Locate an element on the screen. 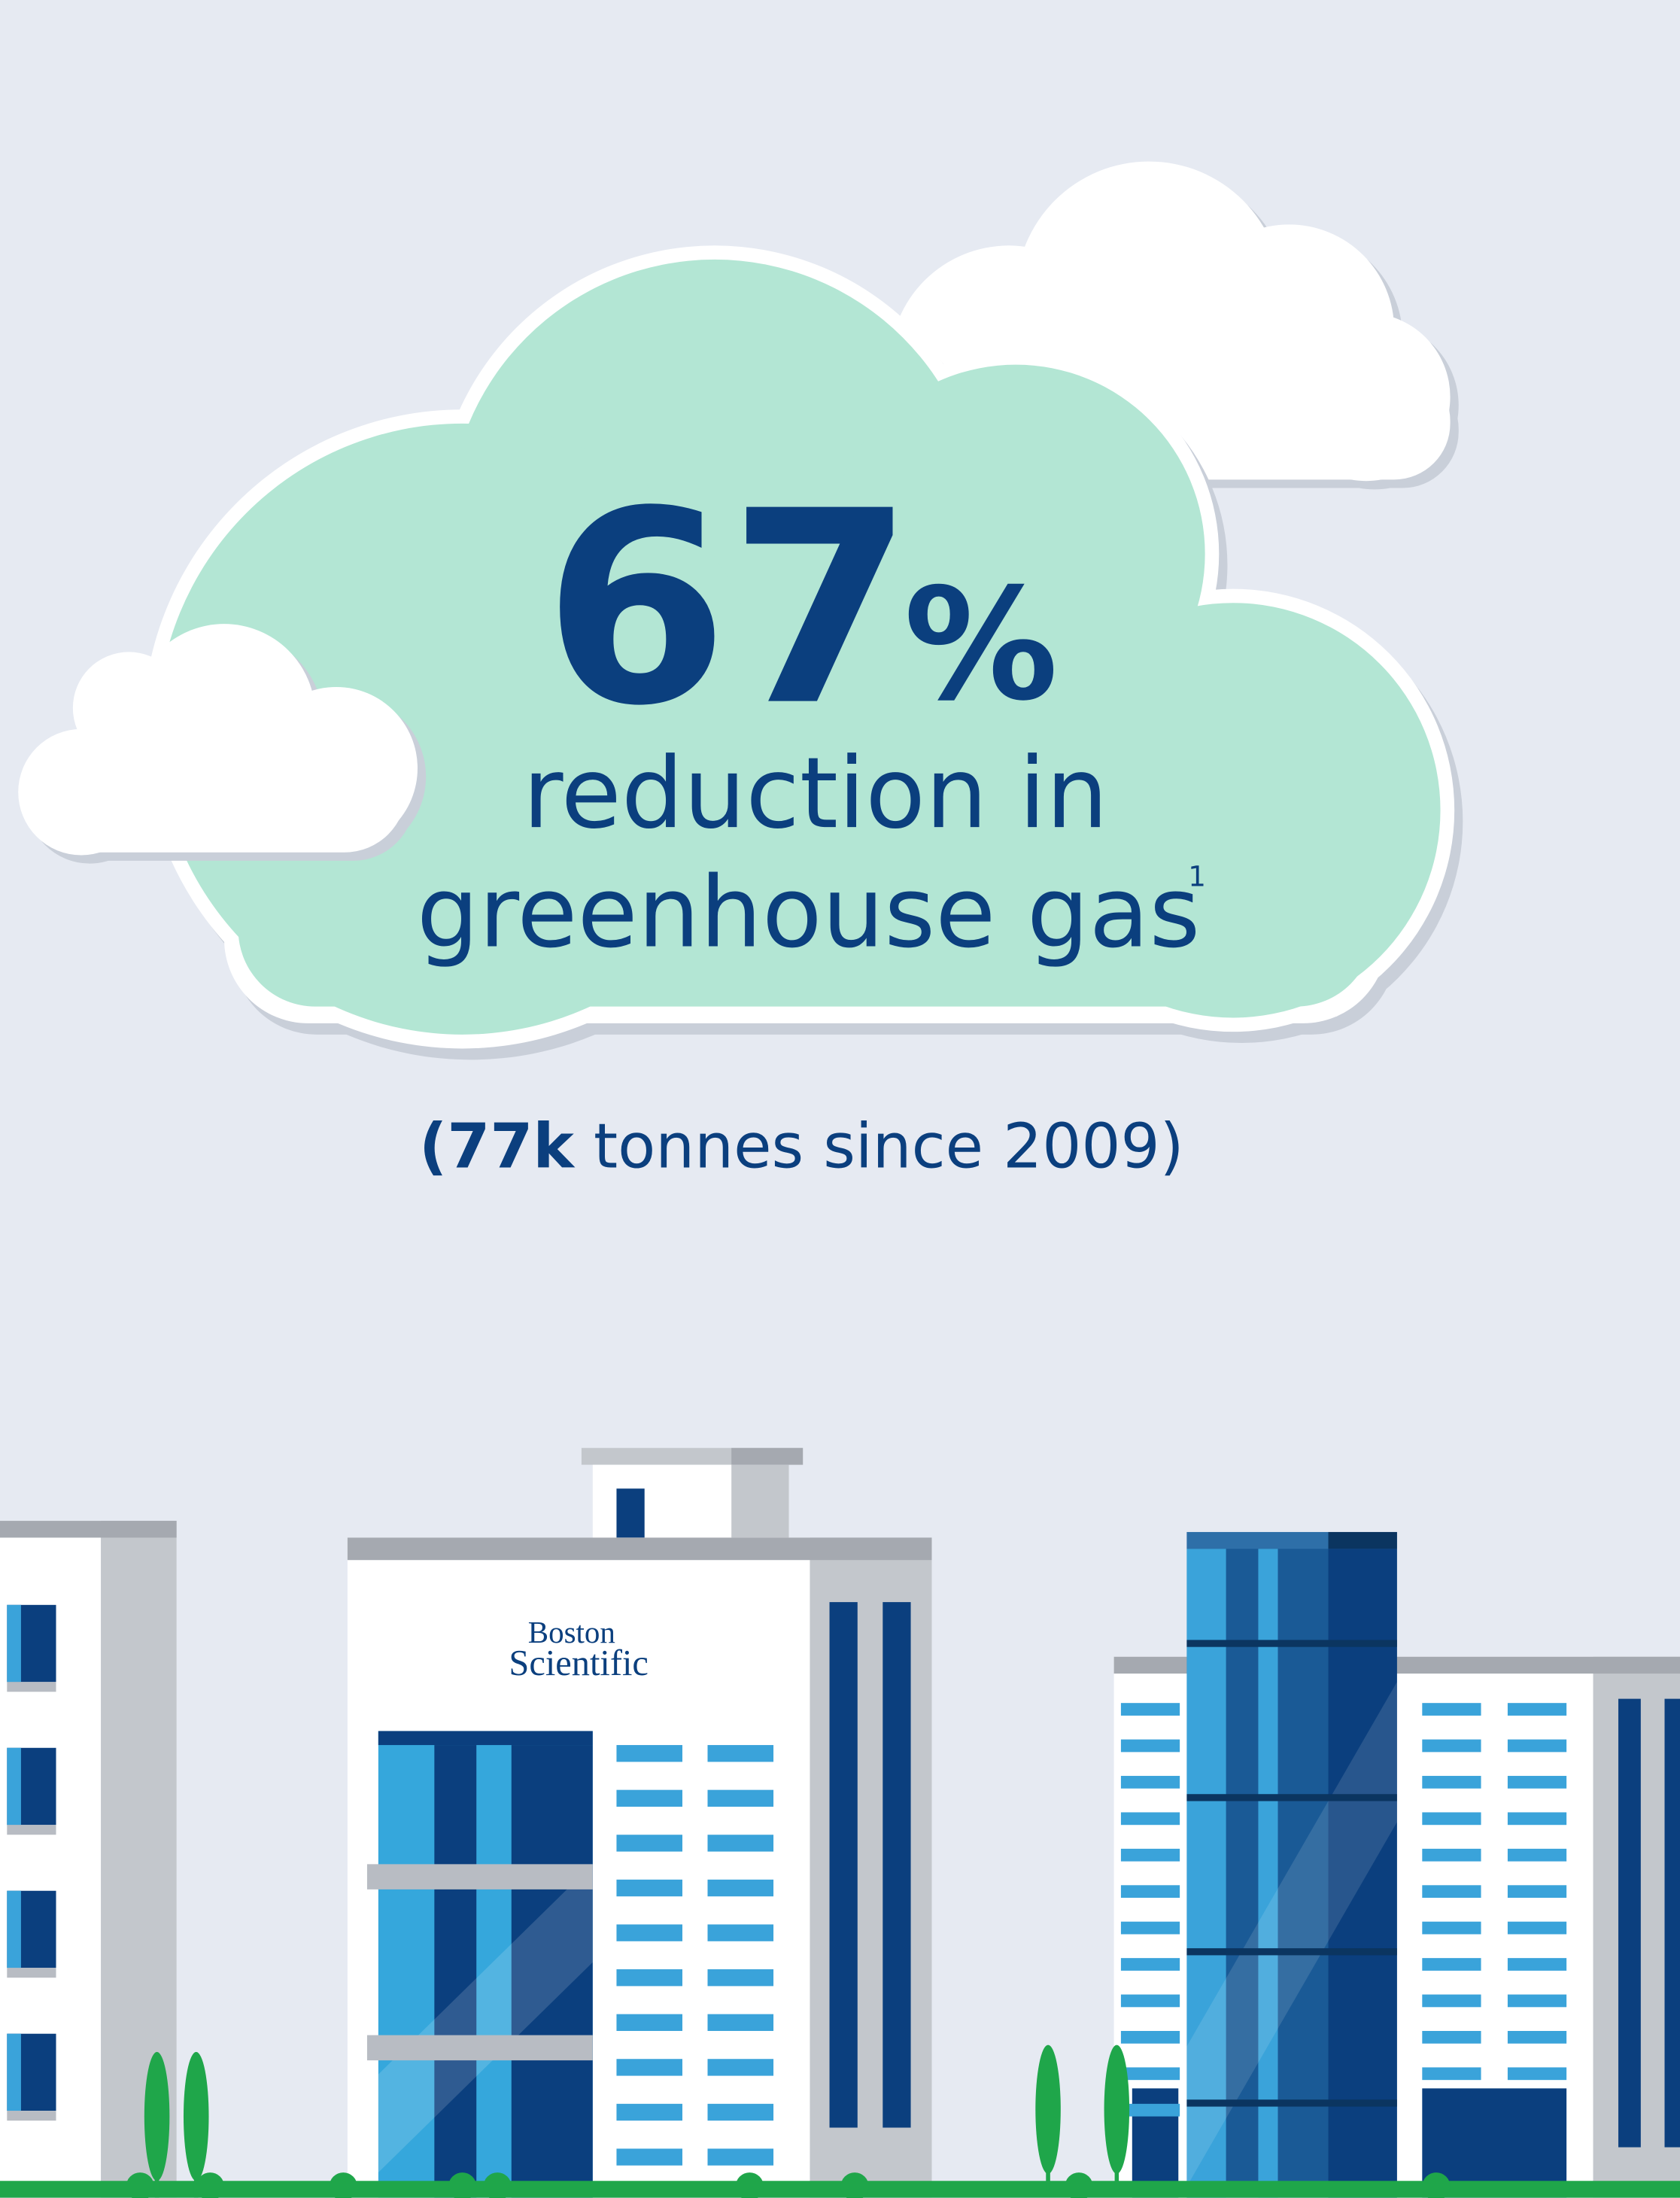  detail-amount: (77k is located at coordinates (497, 1147).